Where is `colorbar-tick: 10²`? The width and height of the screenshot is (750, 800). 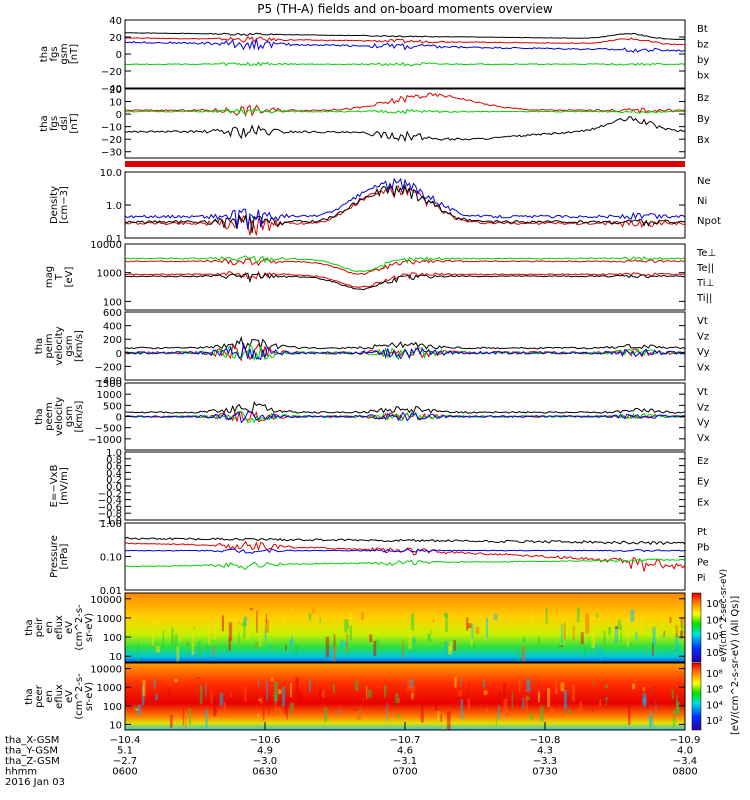
colorbar-tick: 10² is located at coordinates (714, 721).